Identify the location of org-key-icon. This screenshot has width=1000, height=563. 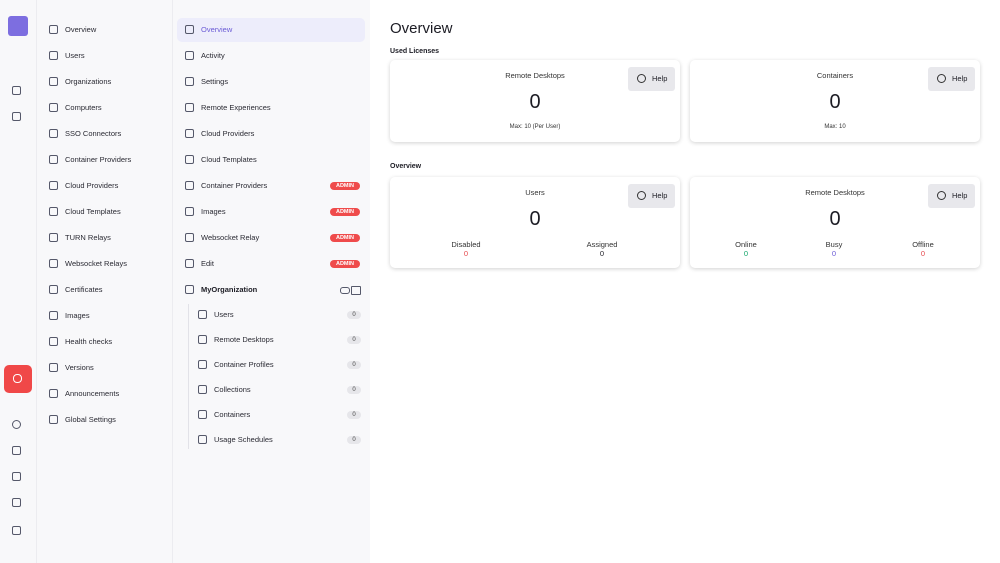
(345, 290).